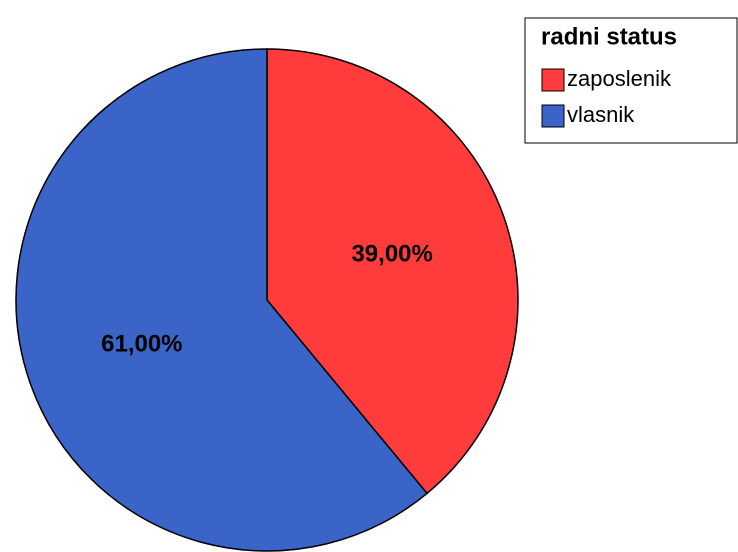  What do you see at coordinates (141, 343) in the screenshot?
I see `data-label: 61,00%` at bounding box center [141, 343].